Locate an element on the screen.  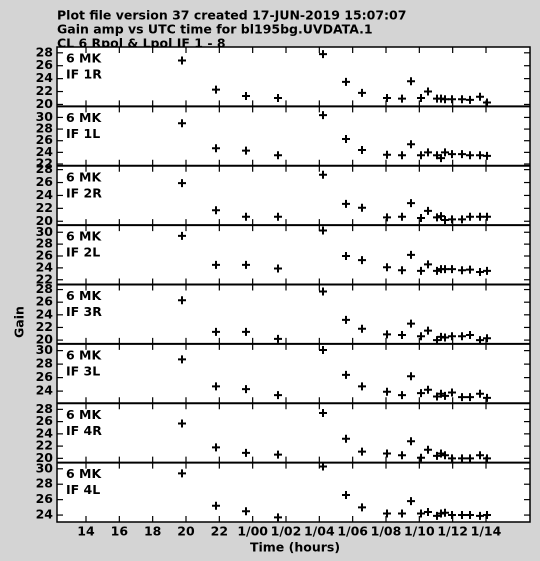
x-tick-label: 16 is located at coordinates (120, 531).